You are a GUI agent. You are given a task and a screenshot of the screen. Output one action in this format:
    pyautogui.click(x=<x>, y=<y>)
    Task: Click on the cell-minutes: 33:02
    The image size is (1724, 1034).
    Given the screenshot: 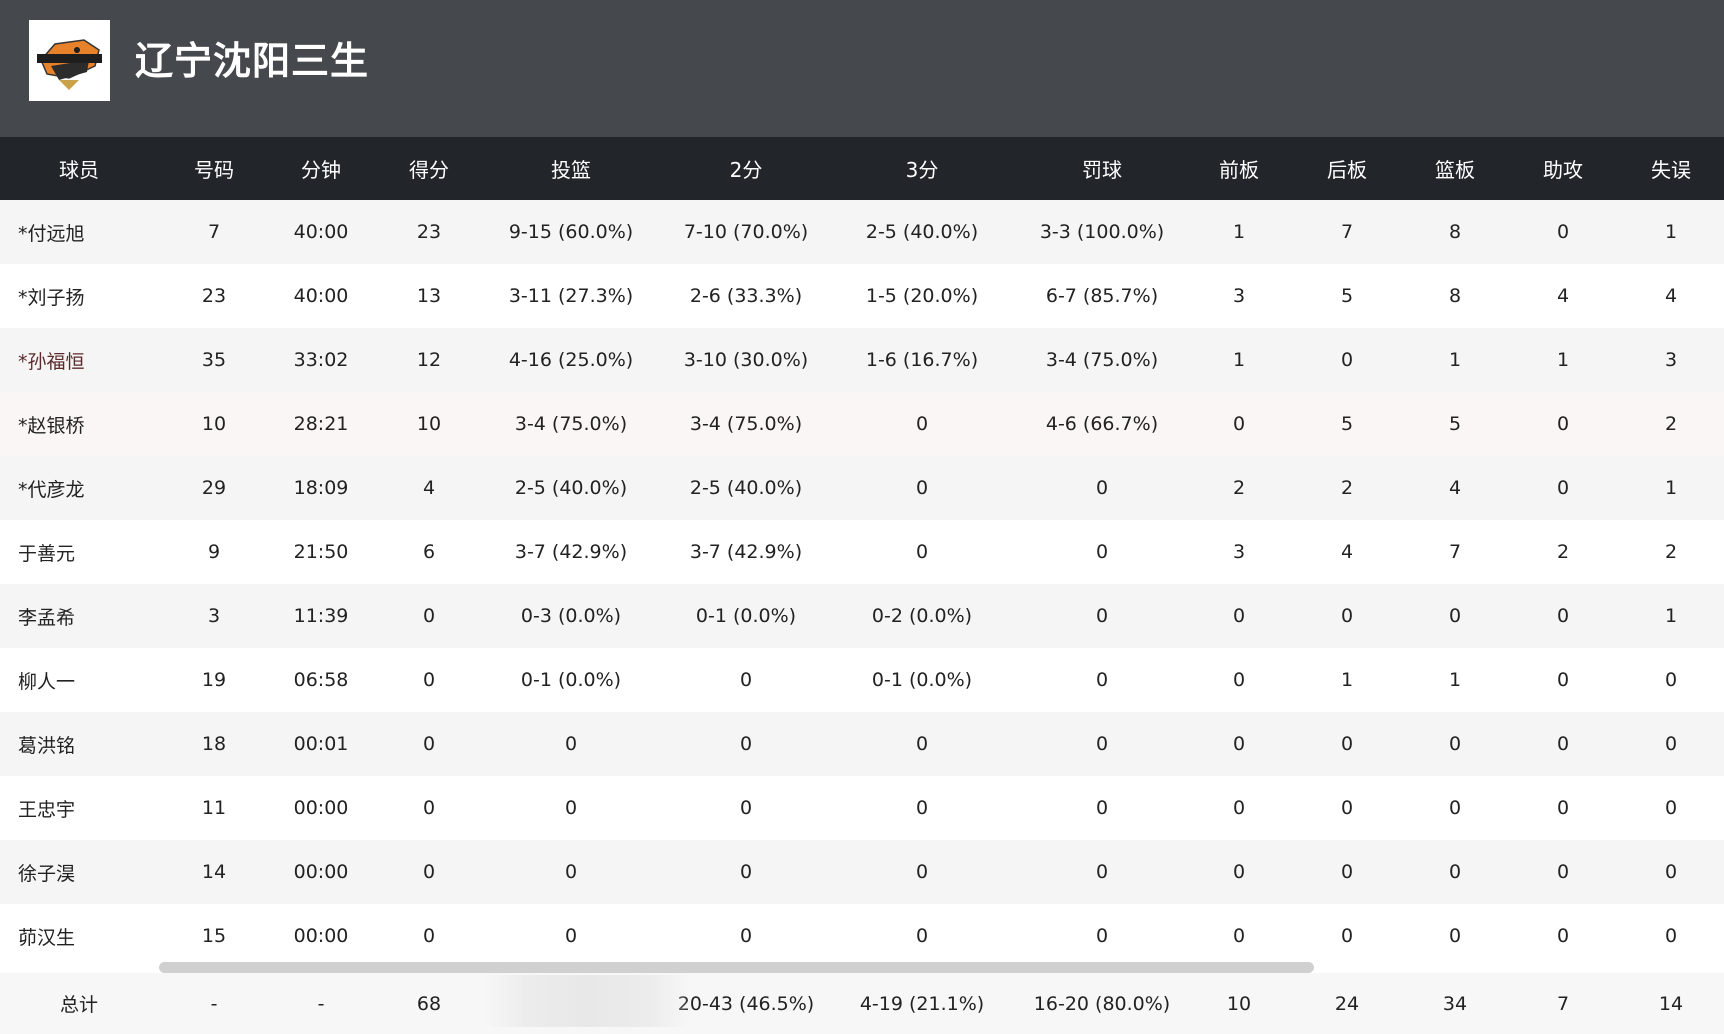 What is the action you would take?
    pyautogui.click(x=321, y=360)
    